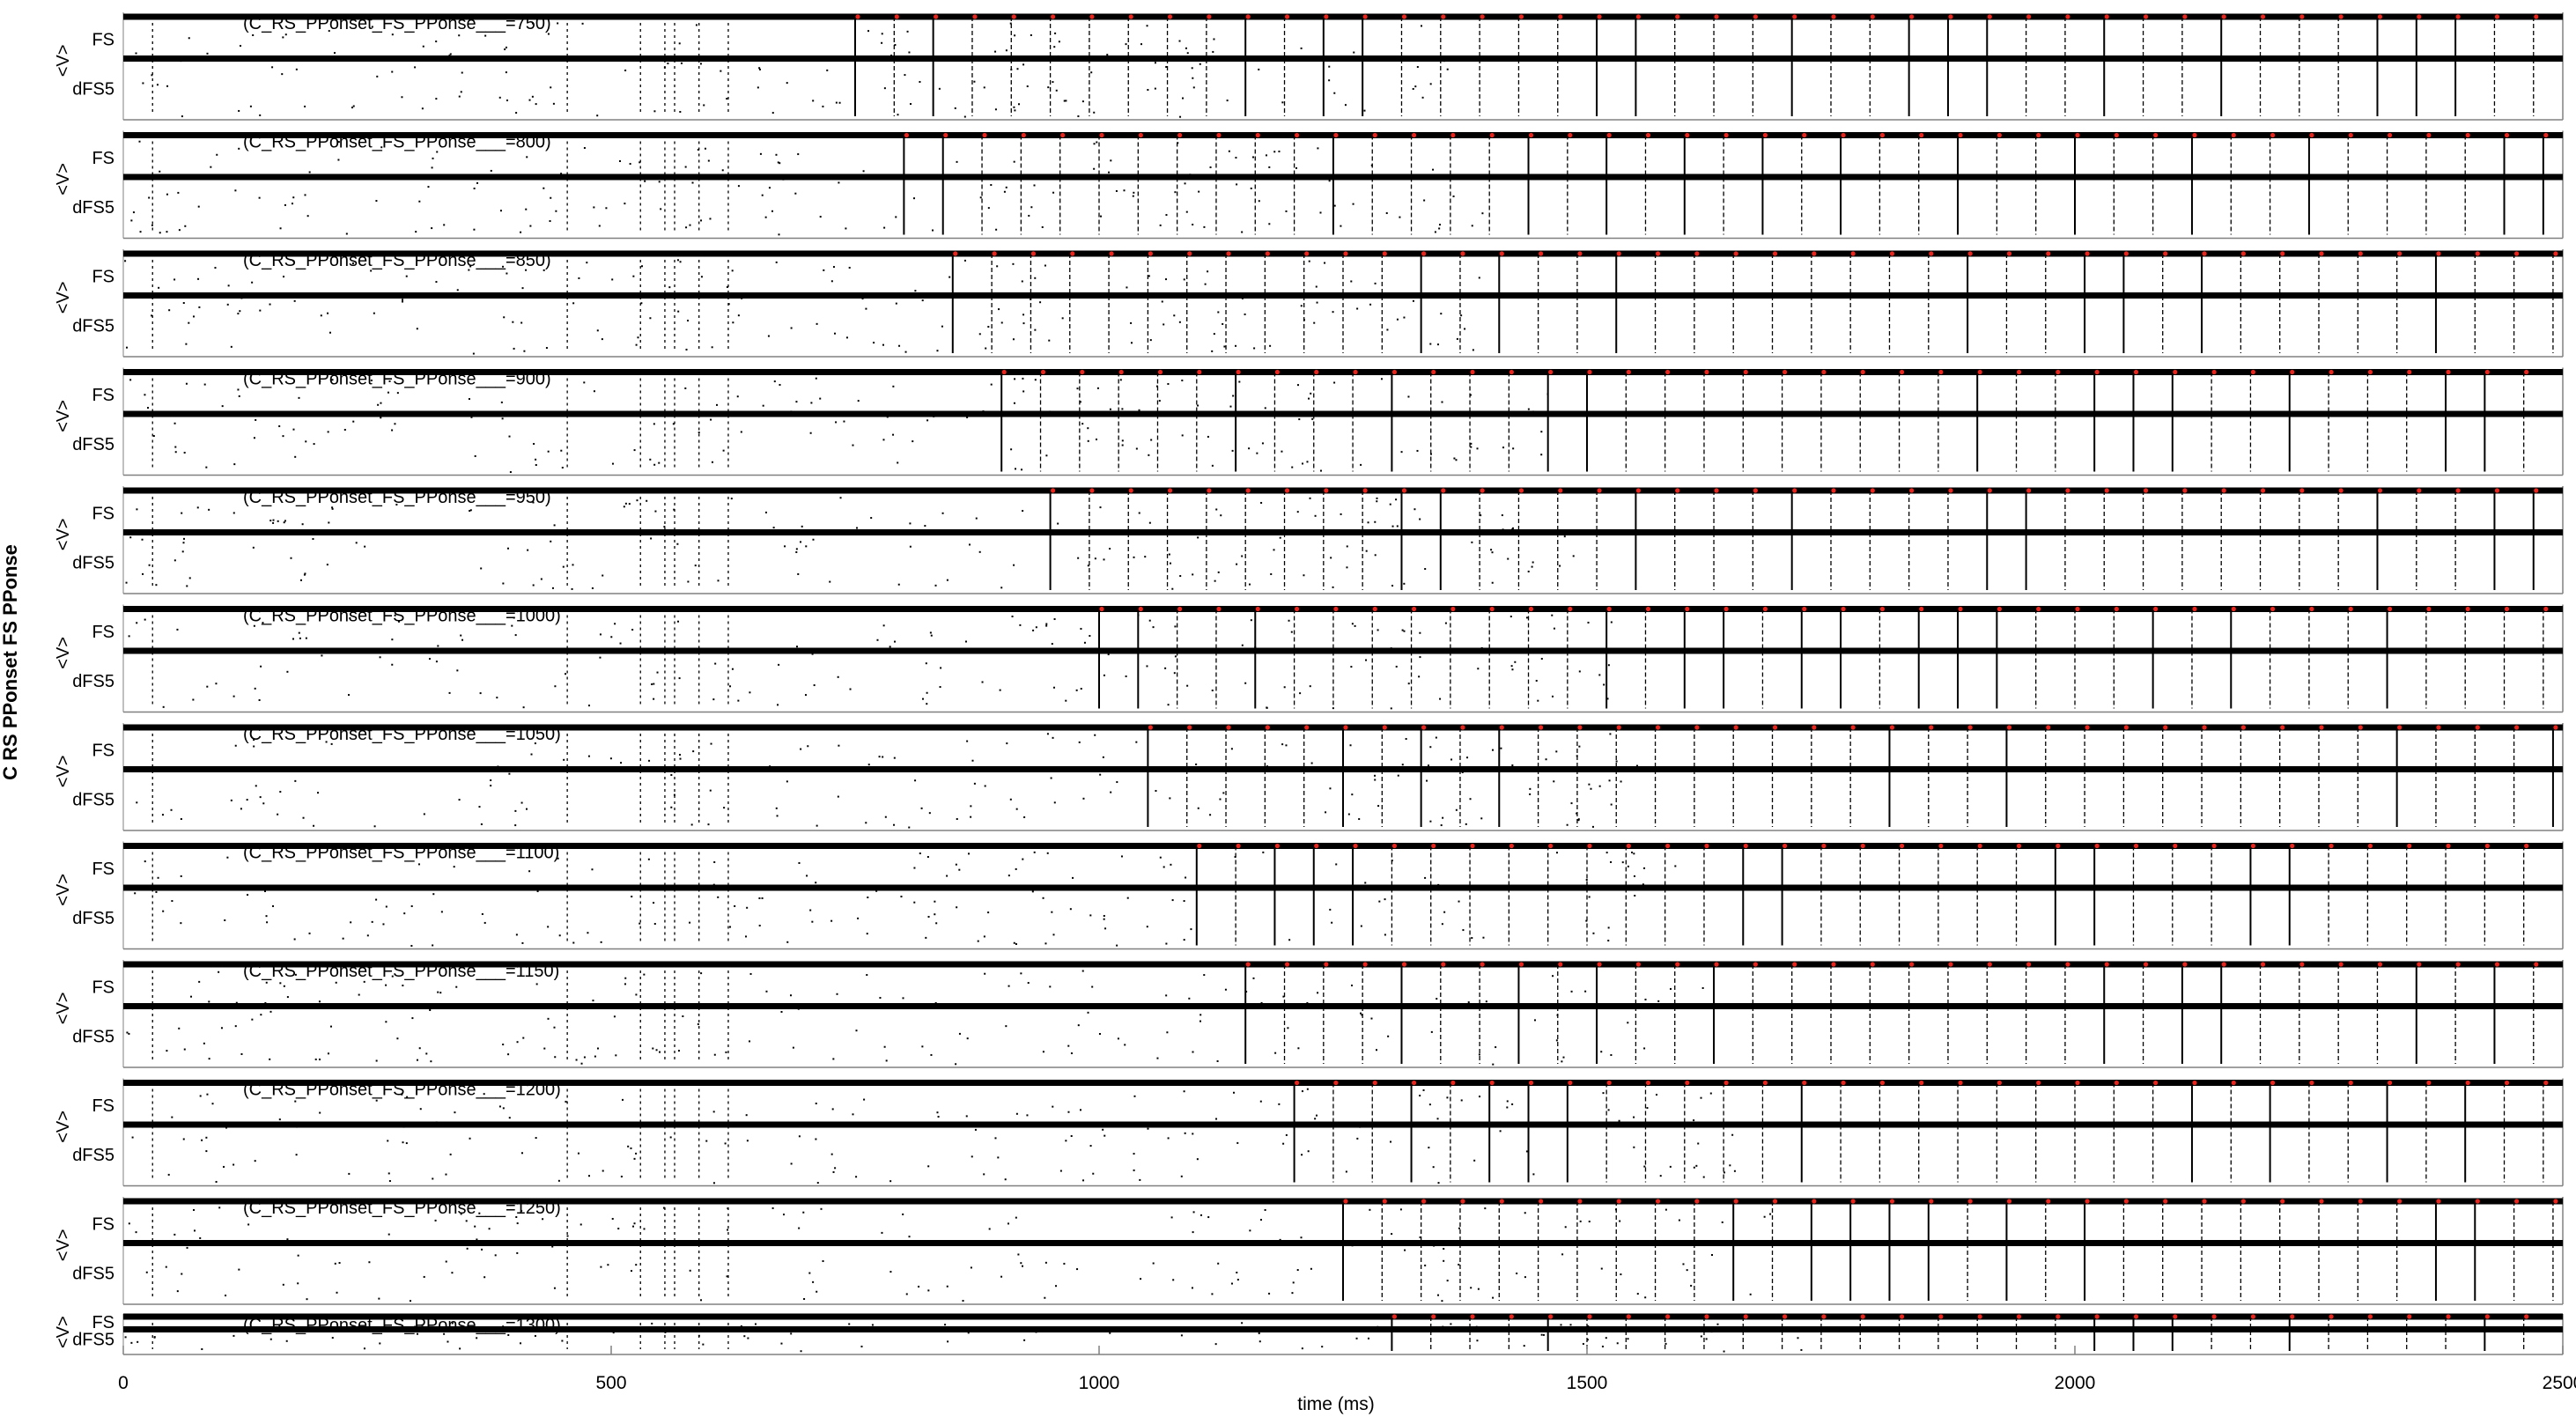 The width and height of the screenshot is (2576, 1417). Describe the element at coordinates (397, 497) in the screenshot. I see `panel-title: (C_RS_PPonset_FS_PPonse___=950)` at that location.